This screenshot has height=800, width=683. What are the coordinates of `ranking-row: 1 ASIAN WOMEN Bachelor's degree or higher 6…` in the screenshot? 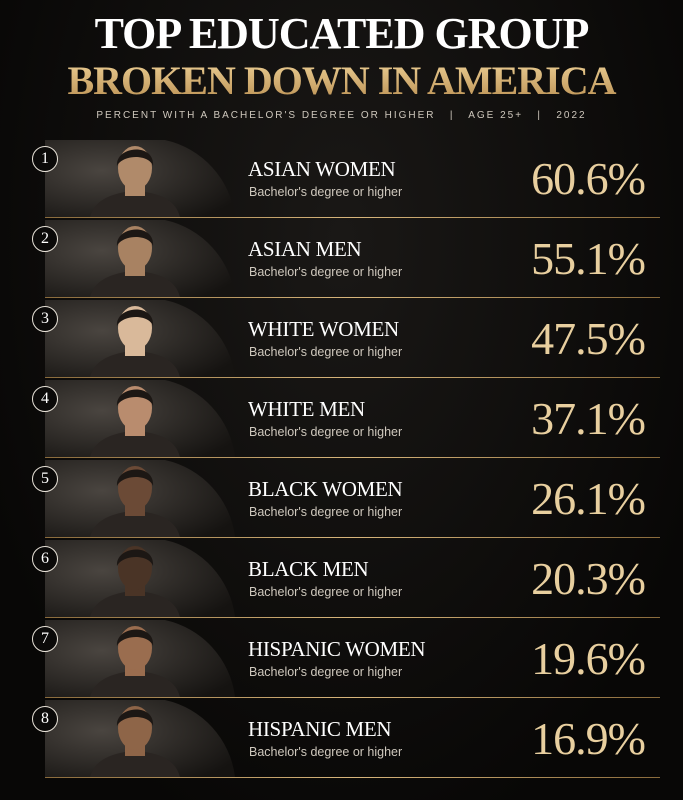 It's located at (345, 179).